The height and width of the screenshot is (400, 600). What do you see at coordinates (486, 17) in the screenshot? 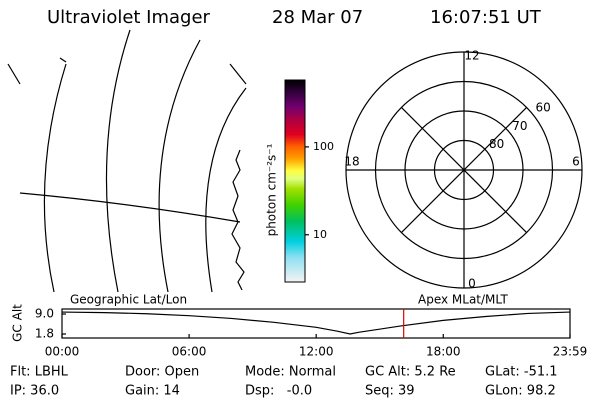
I see `time: 16:07:51 UT` at bounding box center [486, 17].